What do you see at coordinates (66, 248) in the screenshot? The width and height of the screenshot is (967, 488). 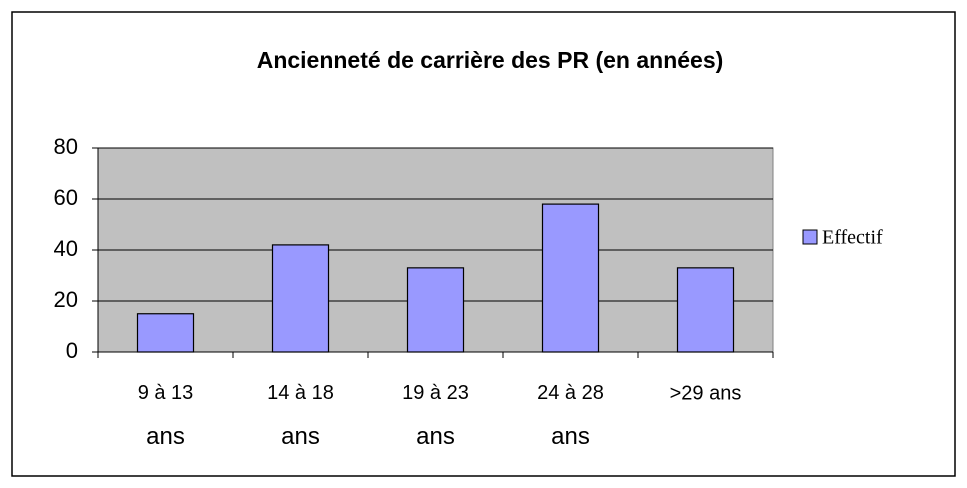 I see `y-tick-label: 40` at bounding box center [66, 248].